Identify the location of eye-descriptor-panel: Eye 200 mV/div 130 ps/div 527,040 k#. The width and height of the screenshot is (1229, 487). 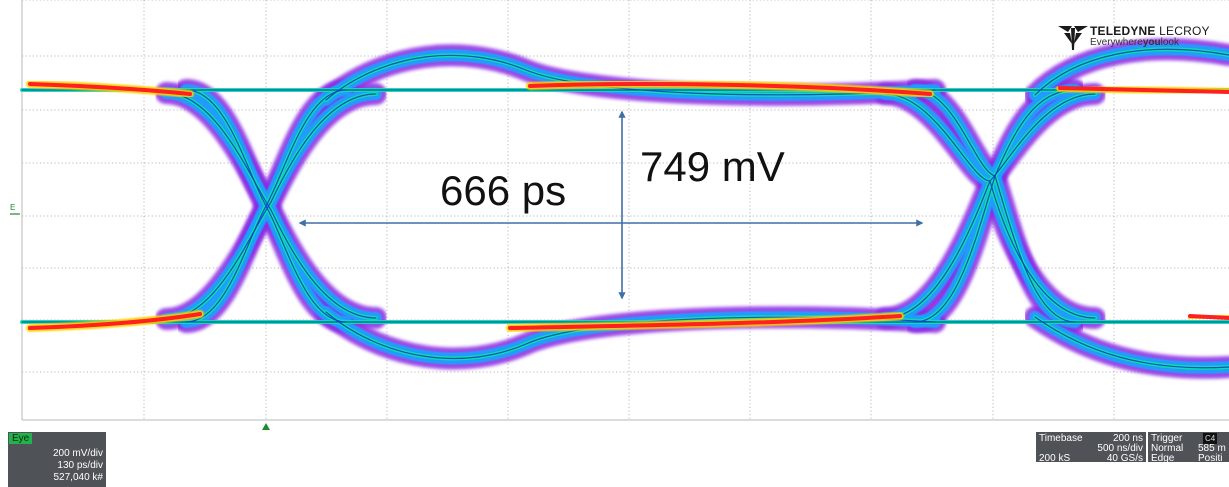
(57, 459).